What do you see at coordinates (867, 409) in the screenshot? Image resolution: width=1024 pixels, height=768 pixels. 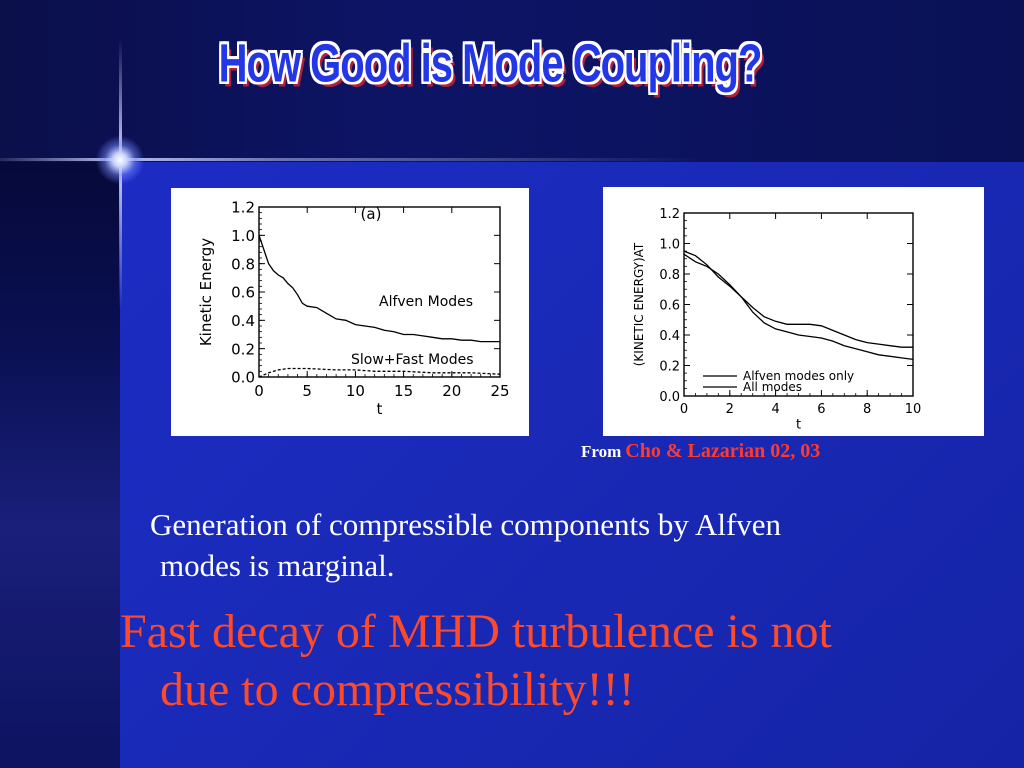 I see `x-tick-label: 8` at bounding box center [867, 409].